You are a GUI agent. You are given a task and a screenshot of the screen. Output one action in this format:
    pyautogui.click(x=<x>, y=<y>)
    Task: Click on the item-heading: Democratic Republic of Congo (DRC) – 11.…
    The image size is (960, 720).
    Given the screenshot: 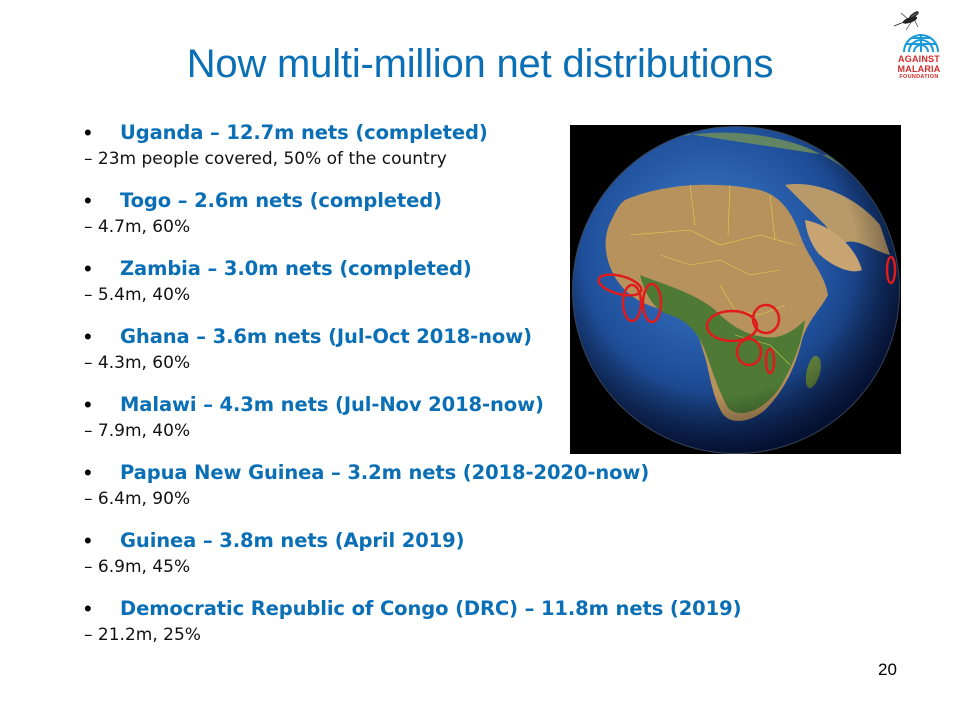 What is the action you would take?
    pyautogui.click(x=431, y=608)
    